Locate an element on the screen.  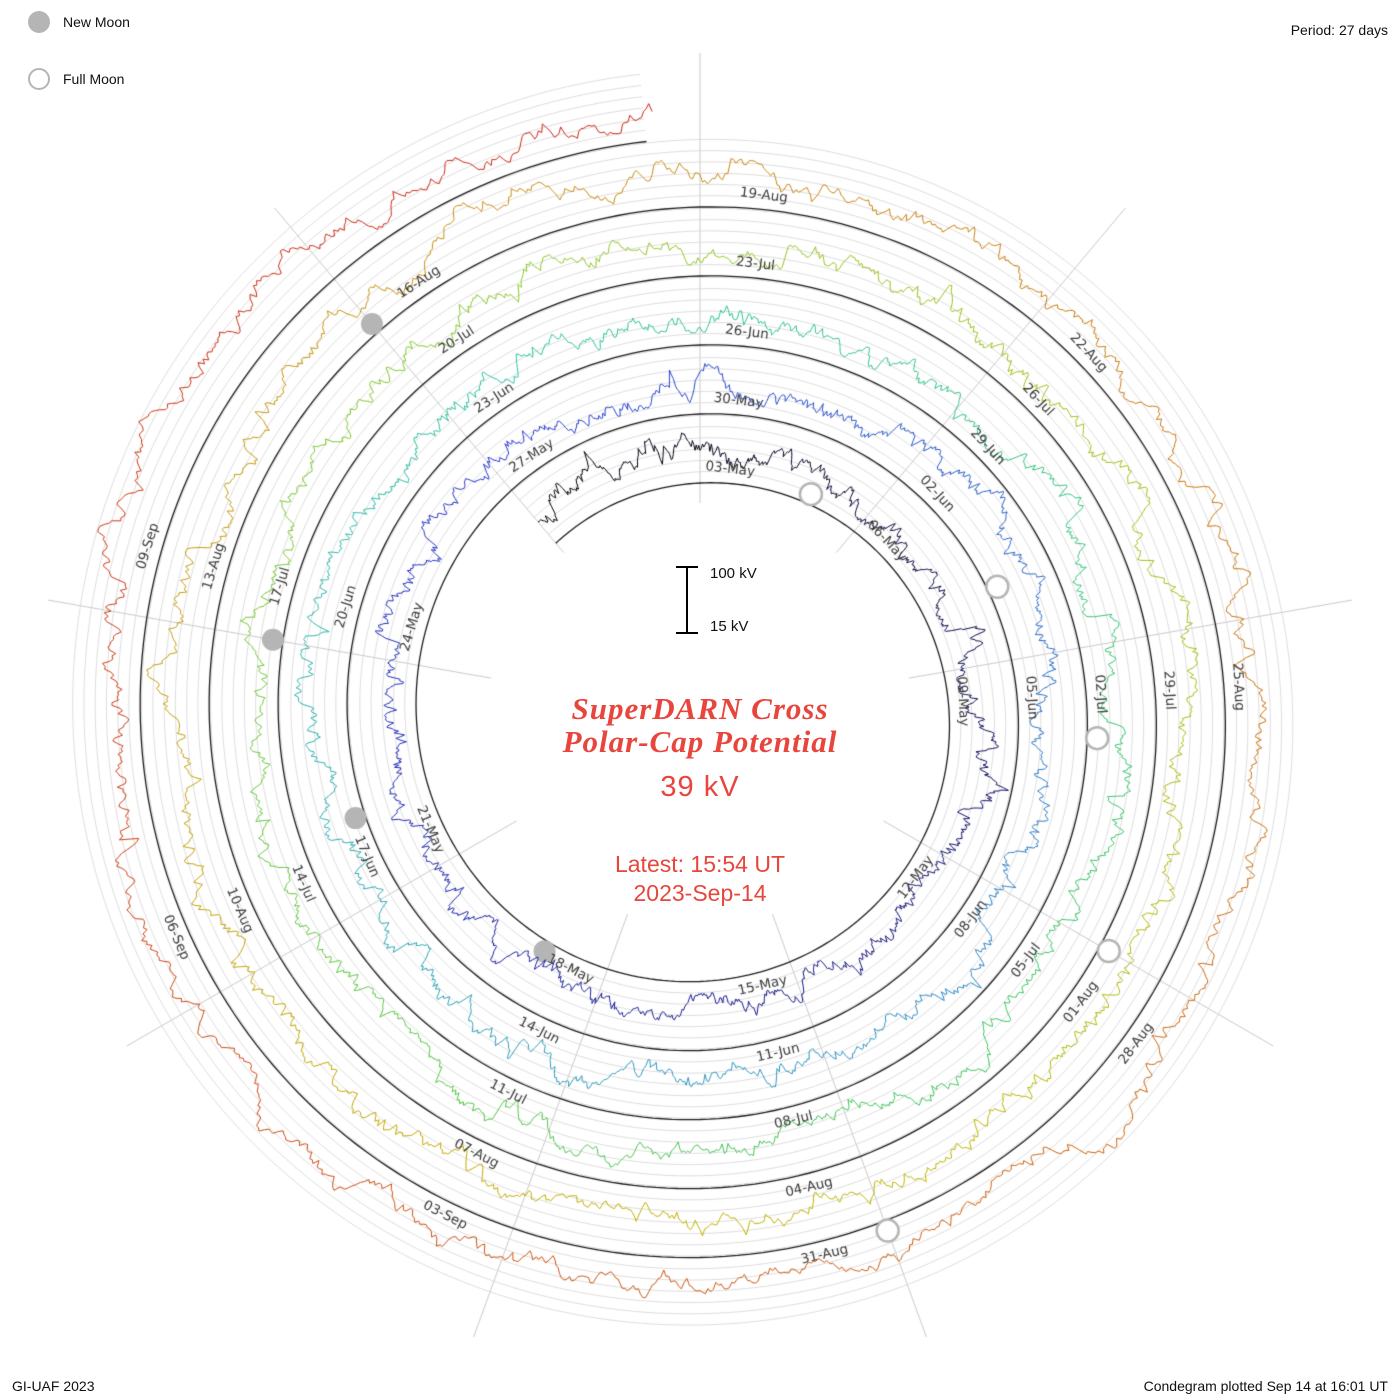
scale-min-label: 15 kV is located at coordinates (729, 626).